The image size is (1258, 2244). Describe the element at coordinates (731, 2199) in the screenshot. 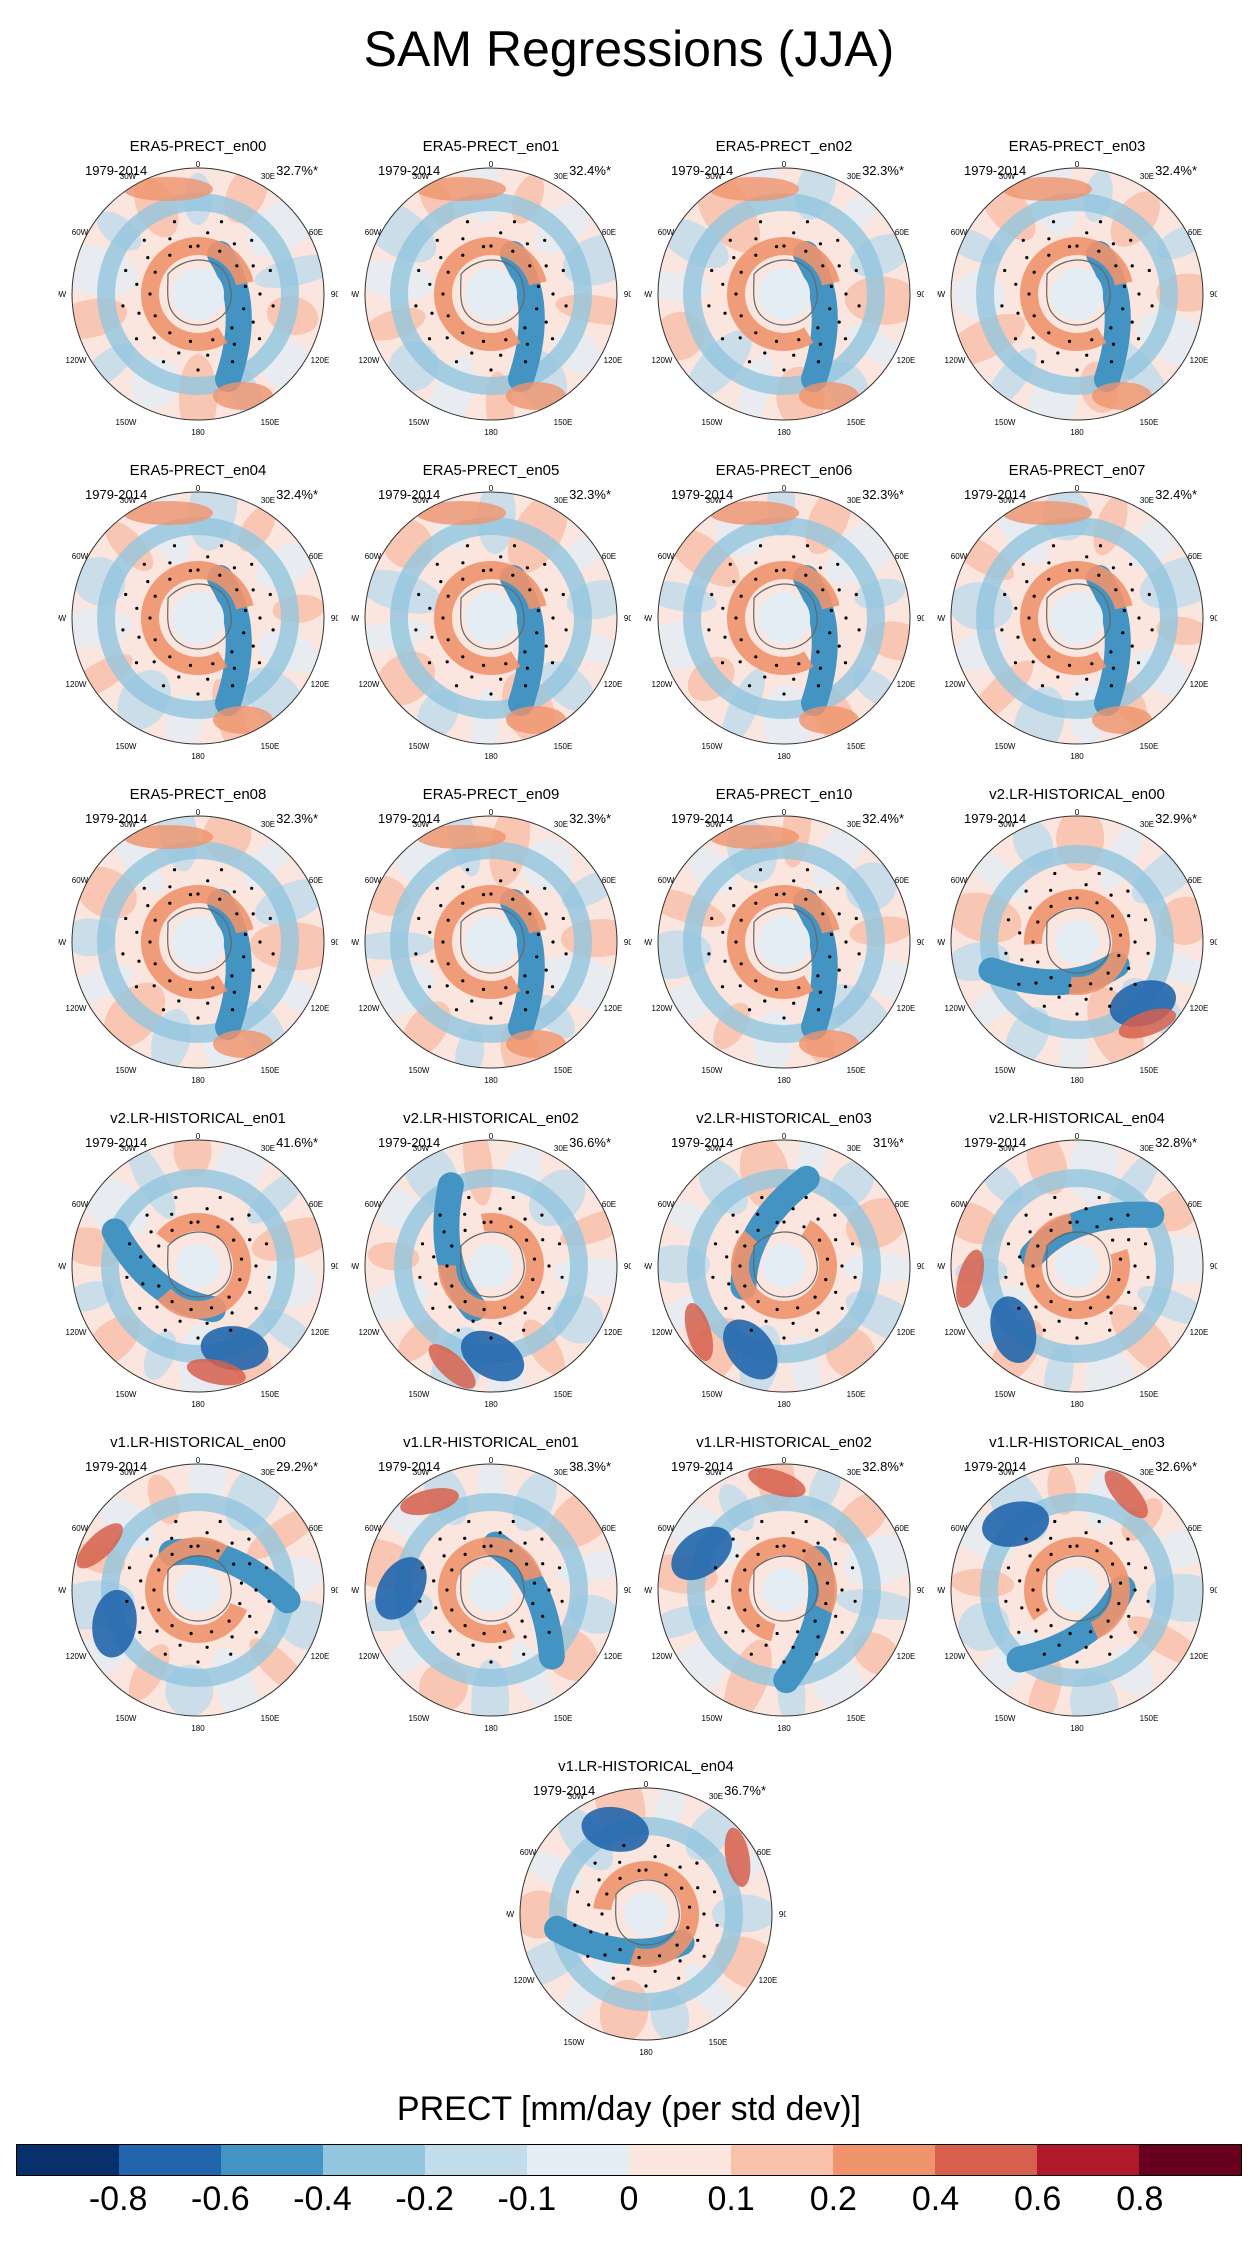

I see `colorbar-tick-label: 0.1` at that location.